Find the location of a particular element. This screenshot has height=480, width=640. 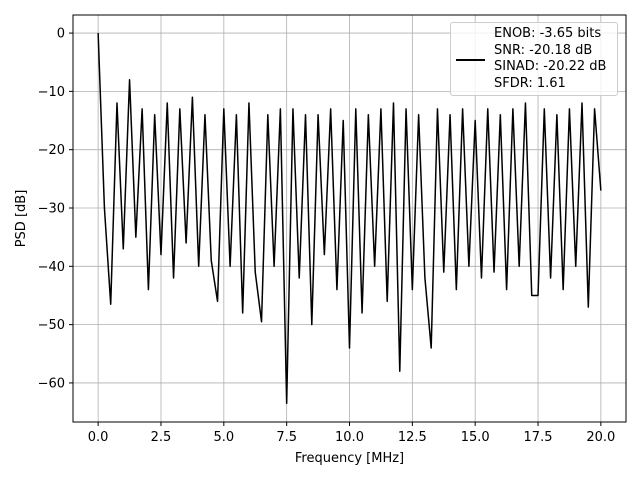

y-tick-label: −30 is located at coordinates (51, 209).